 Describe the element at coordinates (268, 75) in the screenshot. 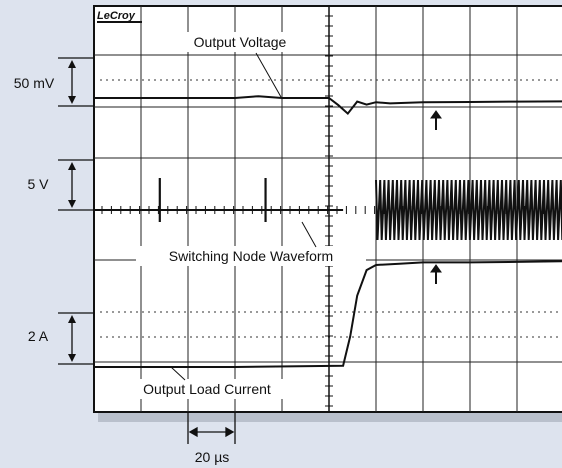

I see `annotation-pointer-voltage` at that location.